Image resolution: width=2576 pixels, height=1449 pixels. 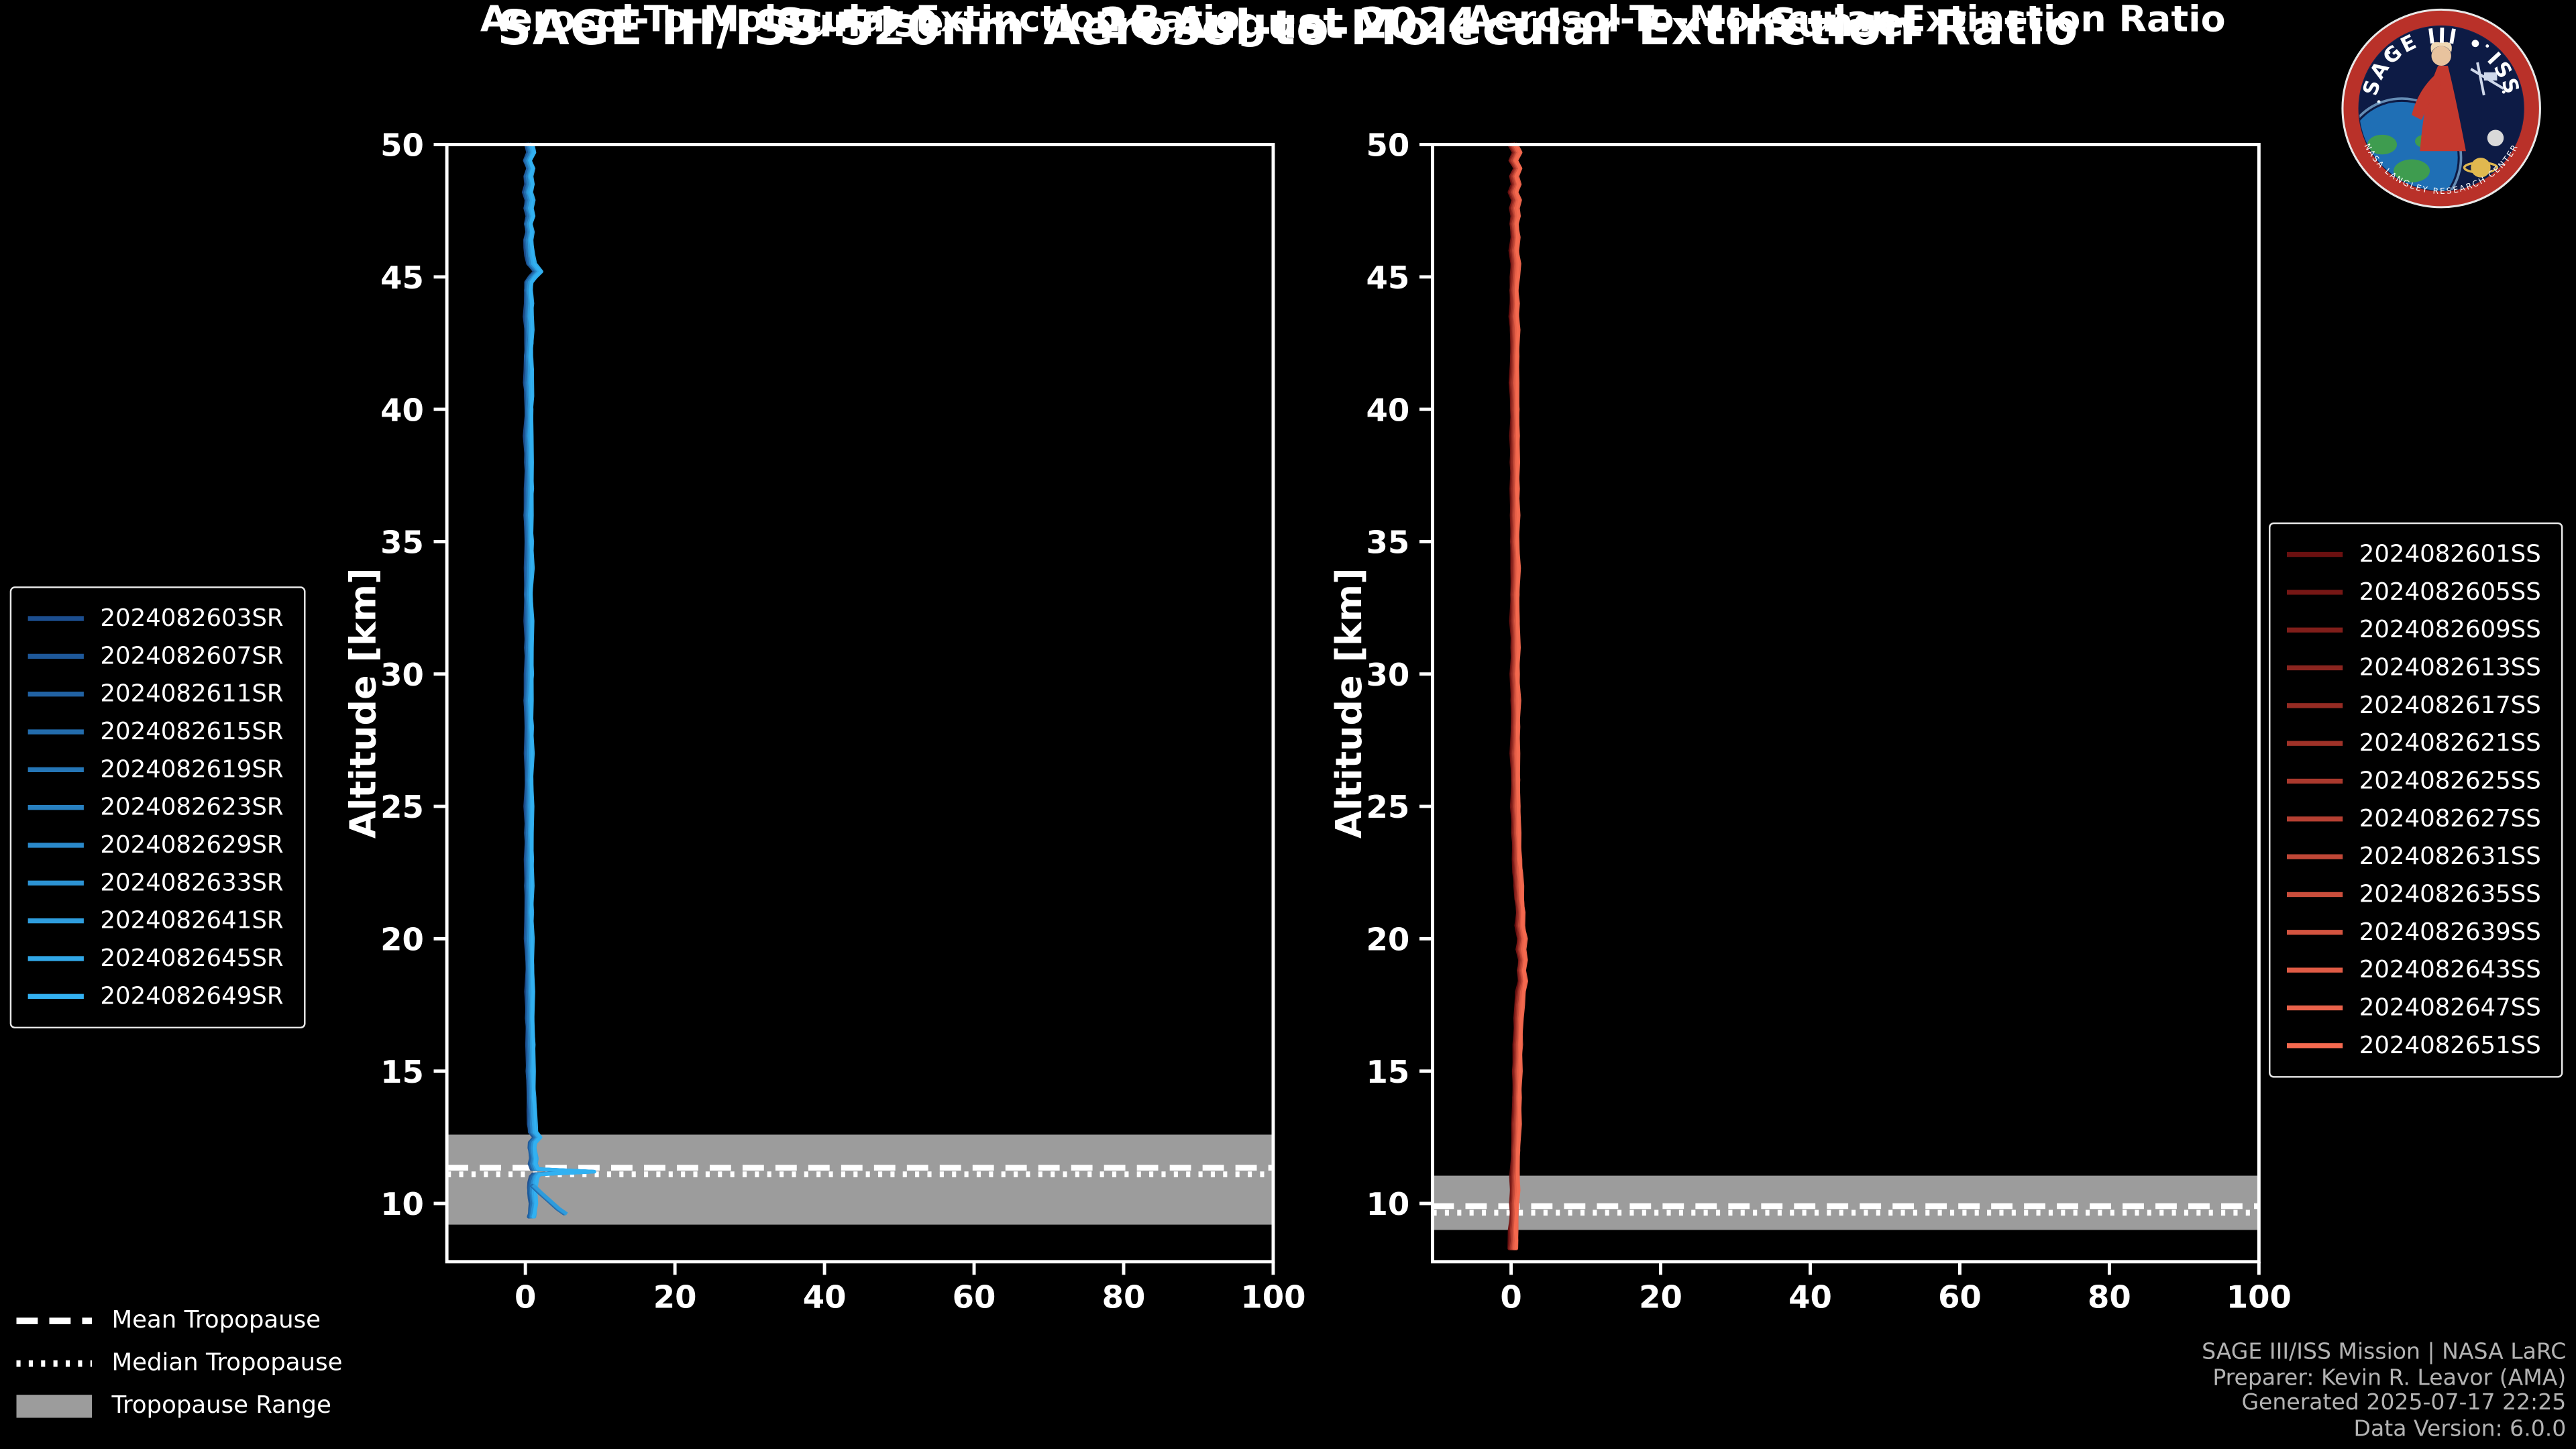 What do you see at coordinates (156, 883) in the screenshot?
I see `legend-item: 2024082633SR` at bounding box center [156, 883].